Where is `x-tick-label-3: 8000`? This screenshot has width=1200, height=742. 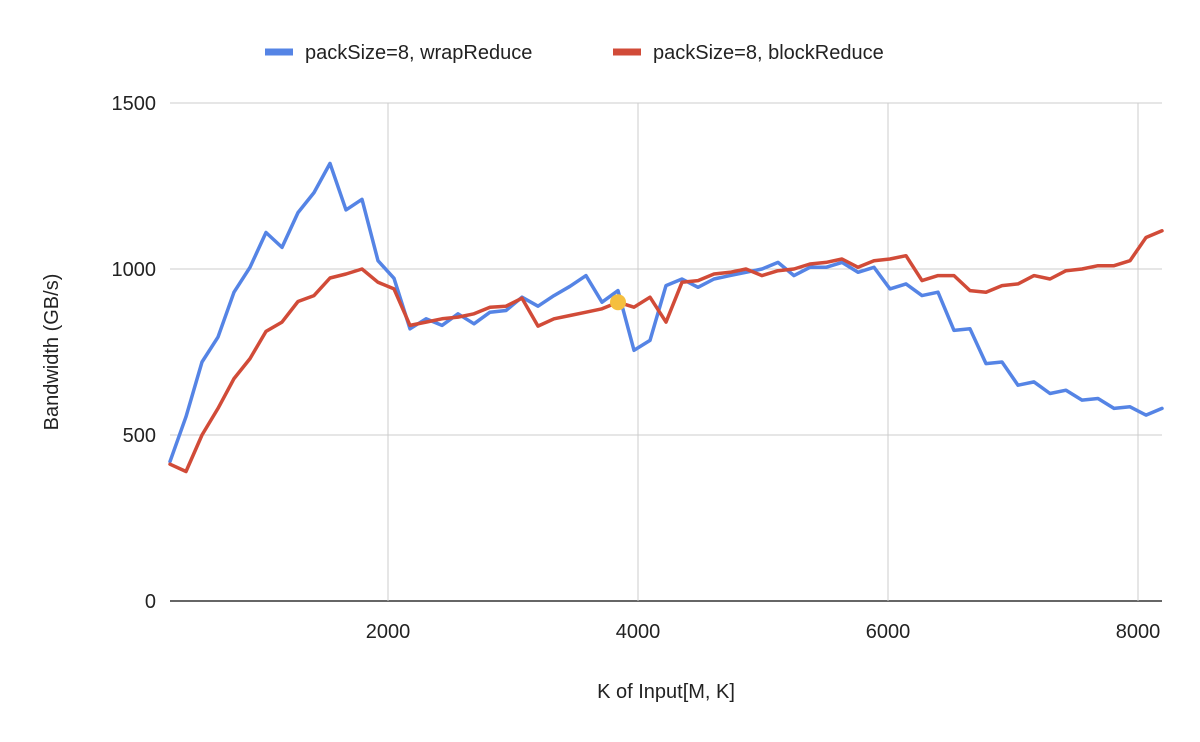
x-tick-label-3: 8000 is located at coordinates (1138, 632).